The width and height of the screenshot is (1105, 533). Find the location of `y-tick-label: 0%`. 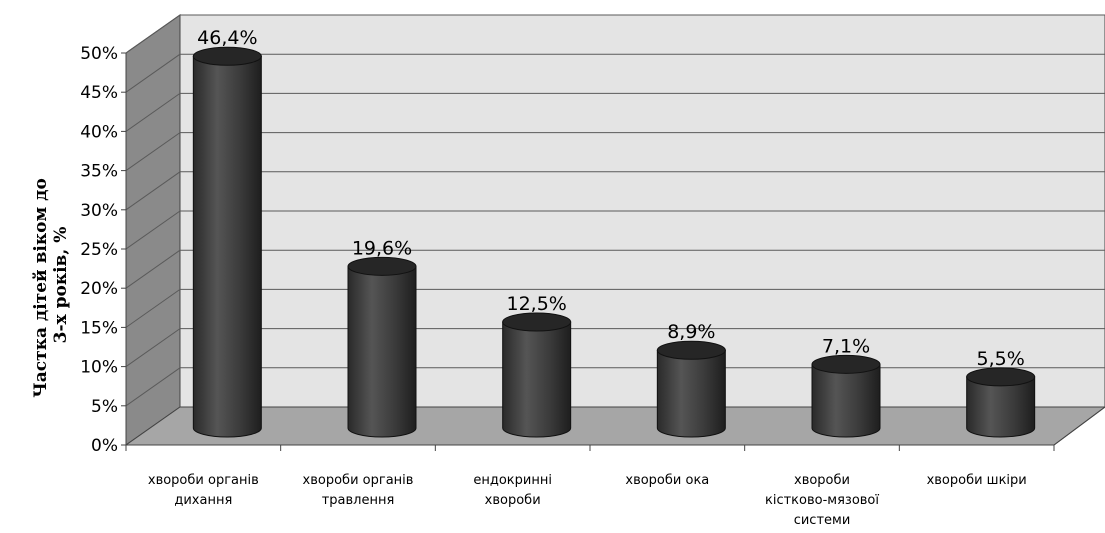

y-tick-label: 0% is located at coordinates (104, 446).